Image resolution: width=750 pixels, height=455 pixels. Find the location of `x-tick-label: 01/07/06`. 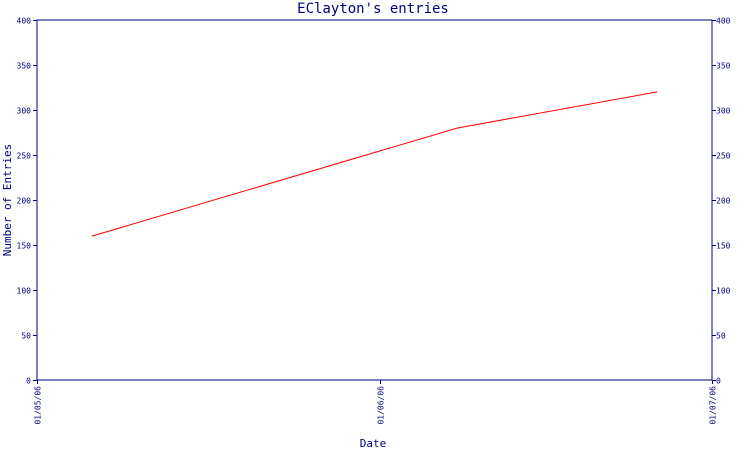

x-tick-label: 01/07/06 is located at coordinates (713, 405).